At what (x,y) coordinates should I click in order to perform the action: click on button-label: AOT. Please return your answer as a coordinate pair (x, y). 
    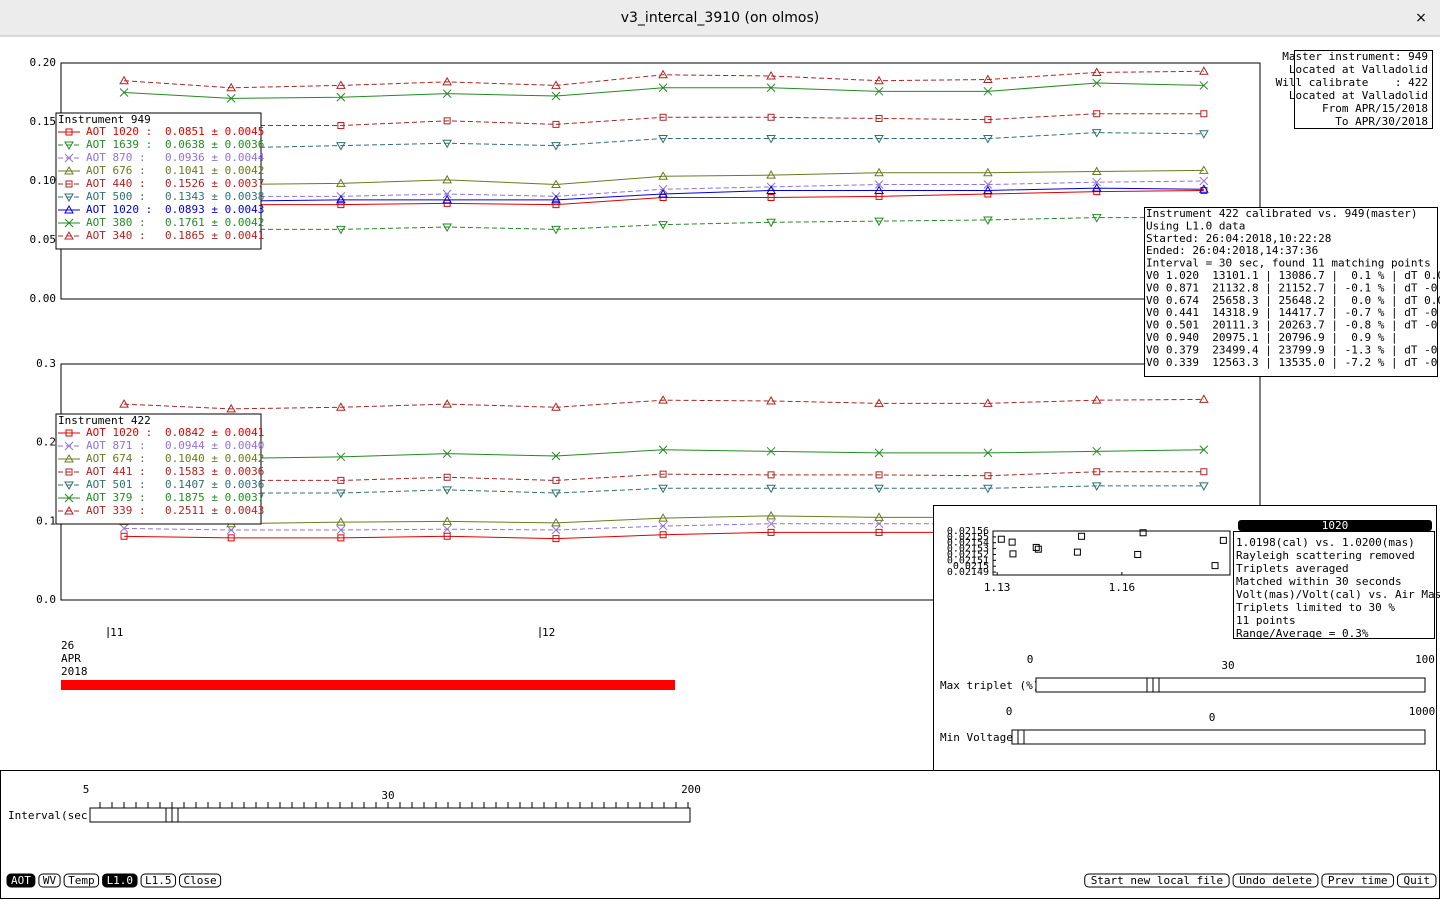
    Looking at the image, I should click on (21, 880).